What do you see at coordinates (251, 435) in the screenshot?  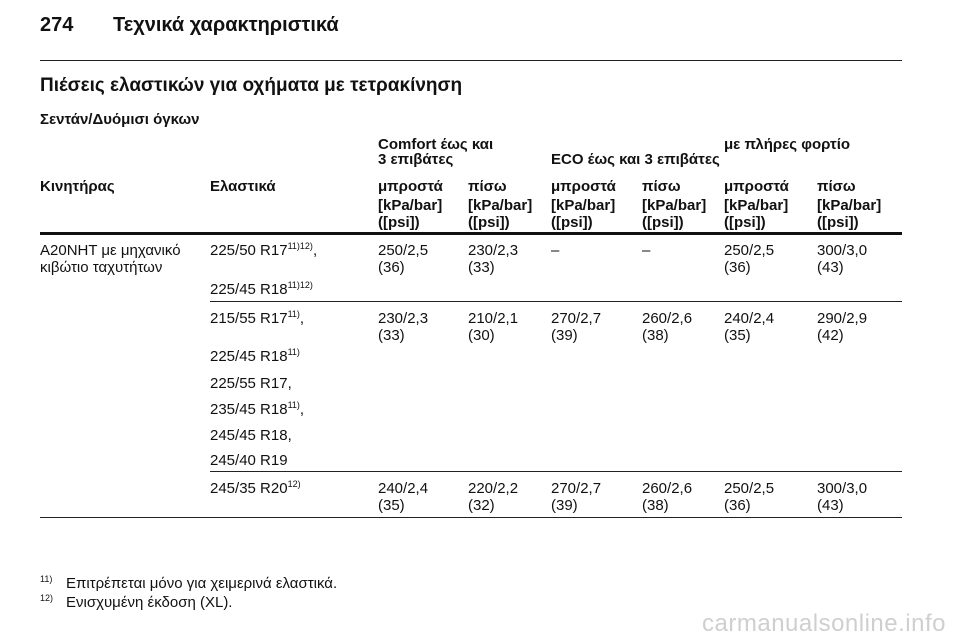 I see `tyre-size: 245/45 R18,` at bounding box center [251, 435].